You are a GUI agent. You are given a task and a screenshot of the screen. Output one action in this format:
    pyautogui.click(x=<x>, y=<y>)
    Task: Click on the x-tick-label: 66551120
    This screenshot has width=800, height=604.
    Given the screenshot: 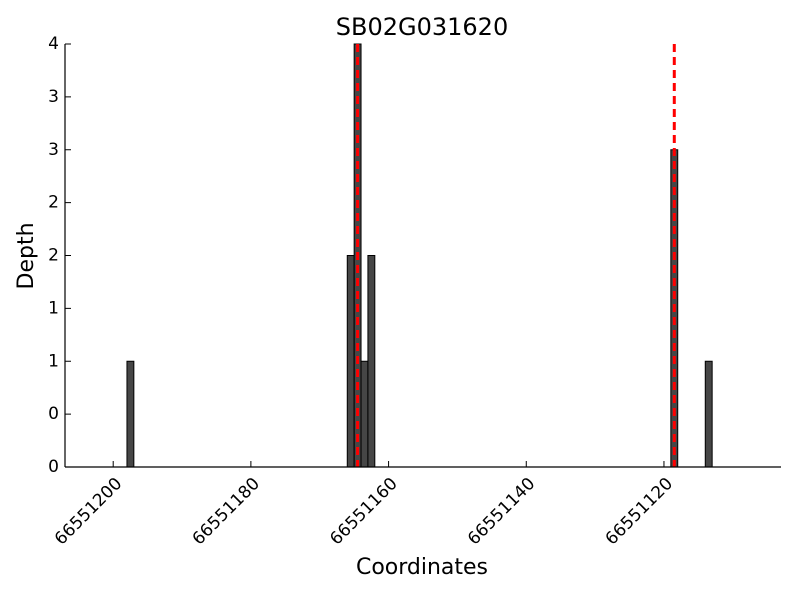 What is the action you would take?
    pyautogui.click(x=639, y=511)
    